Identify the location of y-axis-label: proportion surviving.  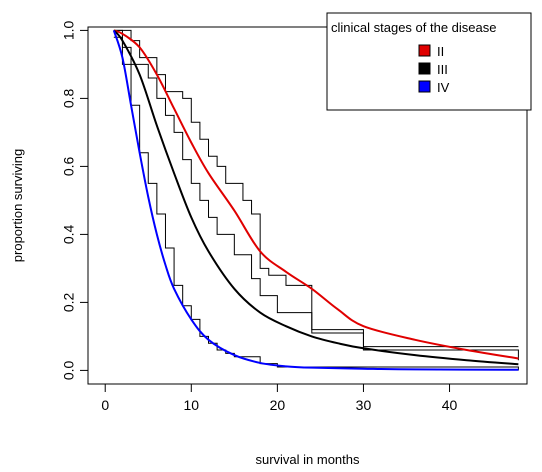
(17, 205).